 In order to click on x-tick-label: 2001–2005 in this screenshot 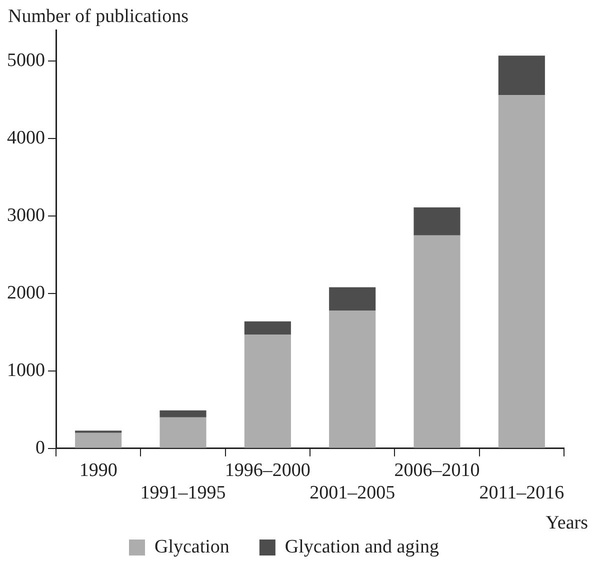, I will do `click(353, 493)`.